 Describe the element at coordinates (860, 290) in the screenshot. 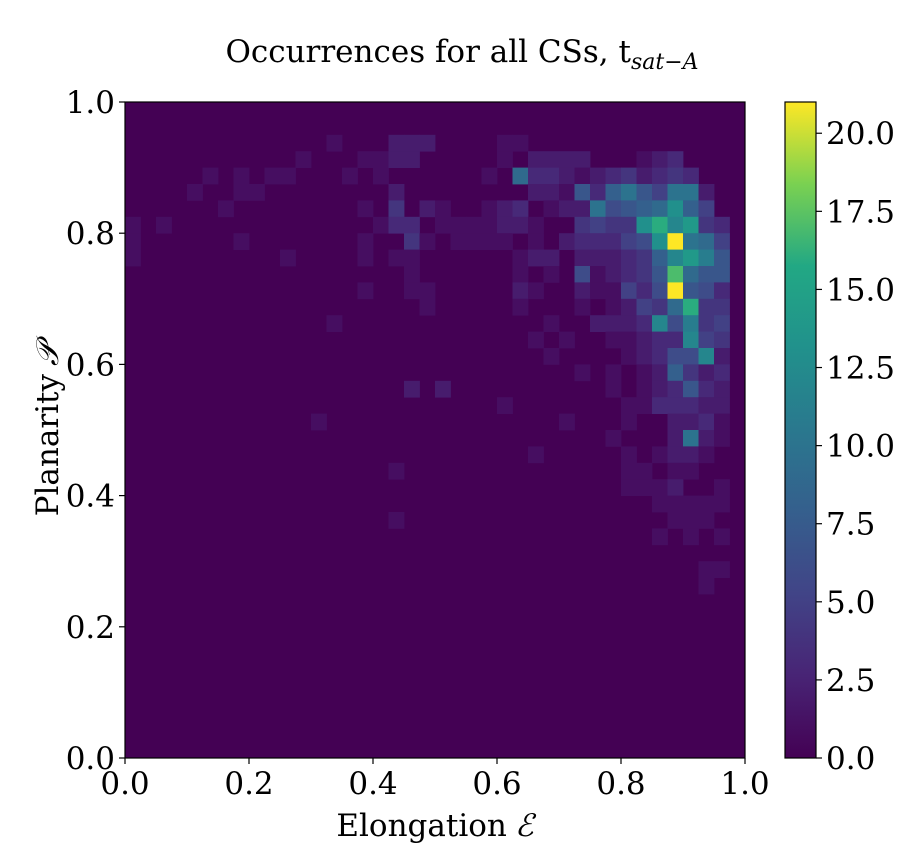

I see `colorbar-tick-label: 15.0` at that location.